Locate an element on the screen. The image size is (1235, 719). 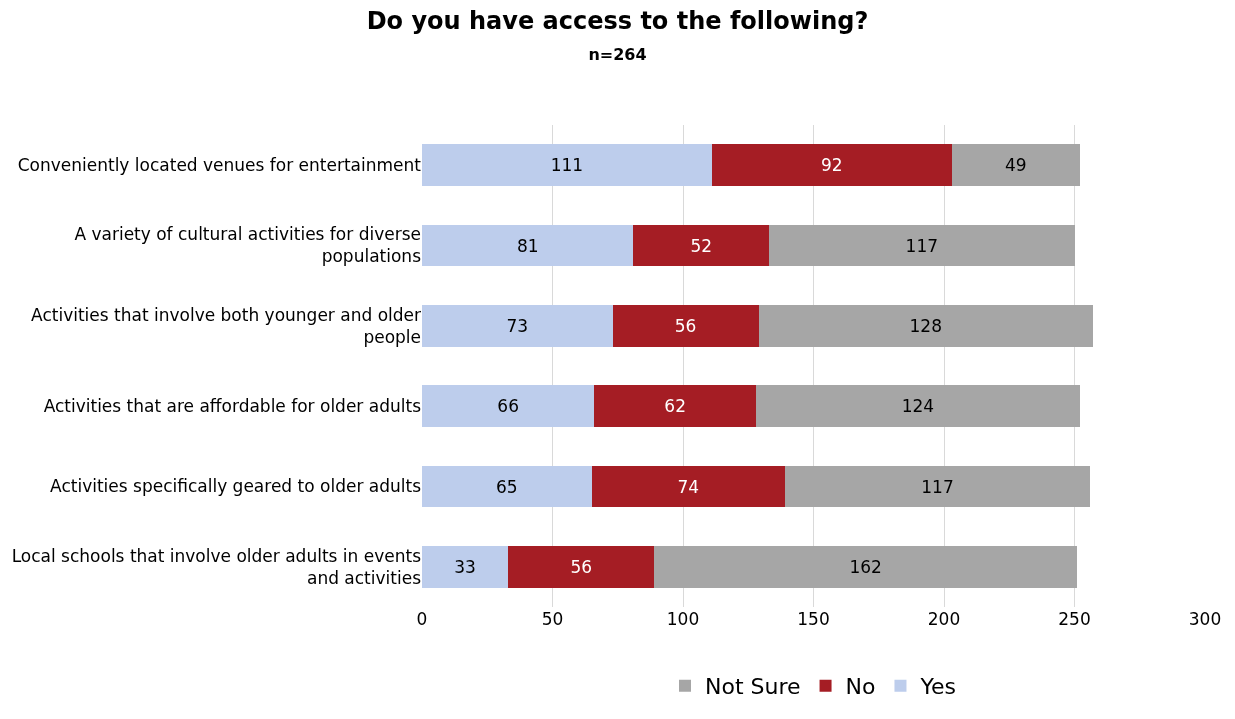
y-tick-label: Activities that are affordable for older adults is located at coordinates (232, 406).